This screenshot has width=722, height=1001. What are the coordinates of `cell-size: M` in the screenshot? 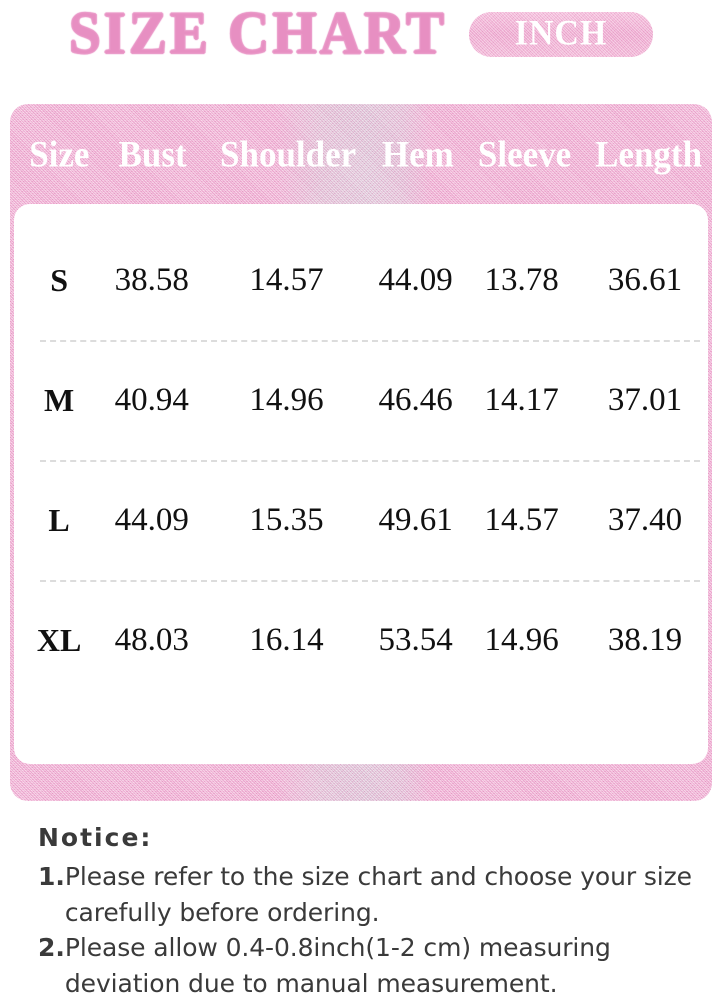 It's located at (59, 400).